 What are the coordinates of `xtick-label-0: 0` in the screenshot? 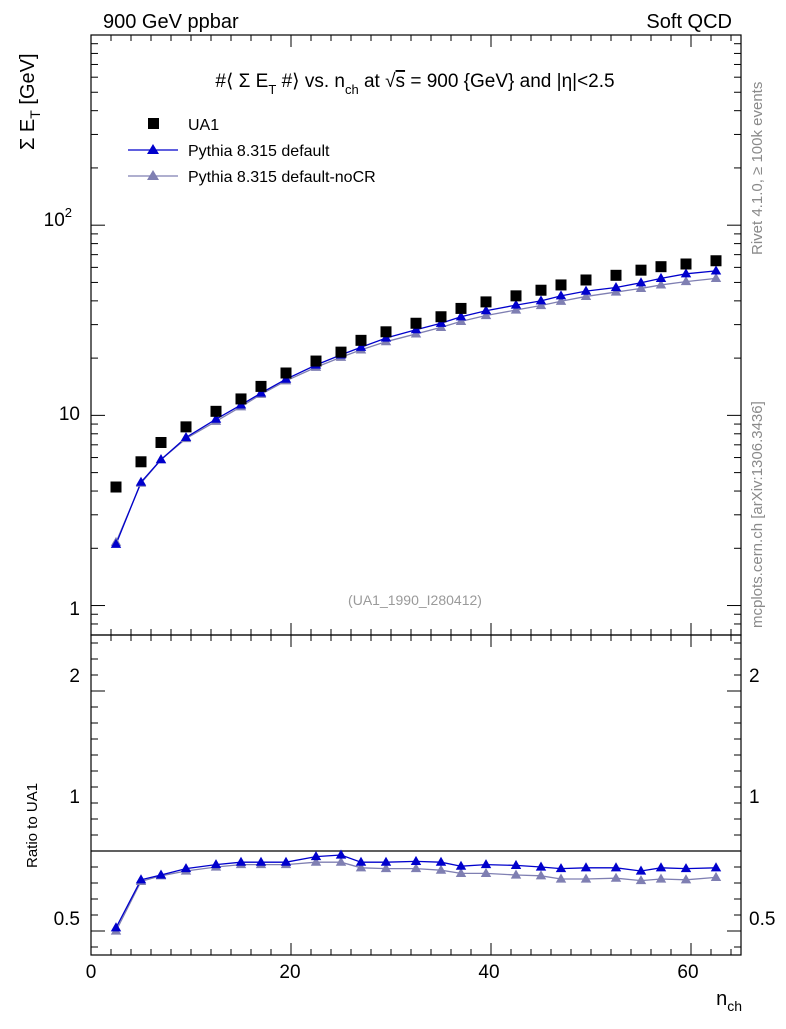 It's located at (91, 972).